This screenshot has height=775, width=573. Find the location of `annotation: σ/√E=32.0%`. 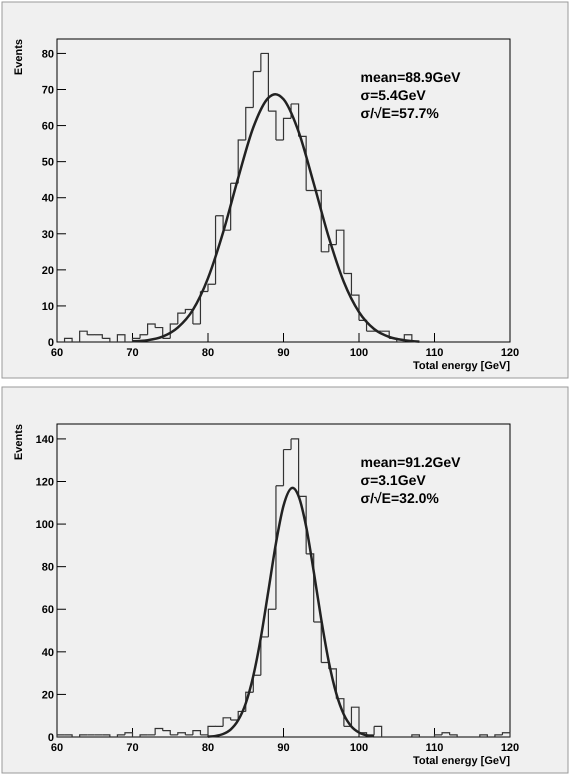

annotation: σ/√E=32.0% is located at coordinates (400, 498).